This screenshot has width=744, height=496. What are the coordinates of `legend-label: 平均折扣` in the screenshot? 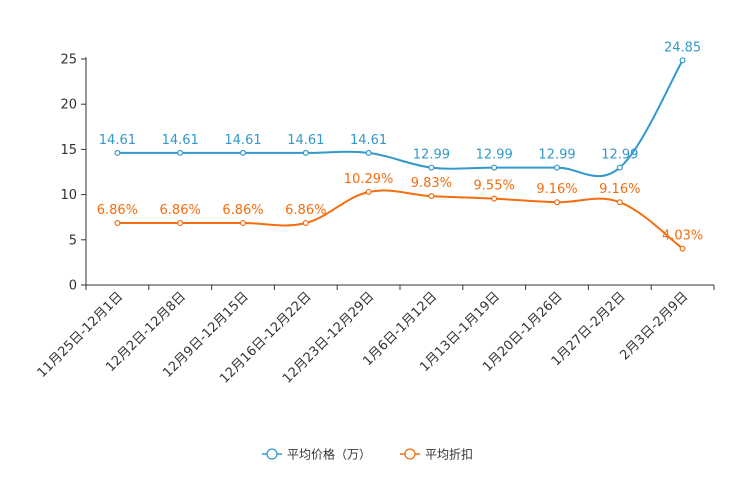 It's located at (449, 454).